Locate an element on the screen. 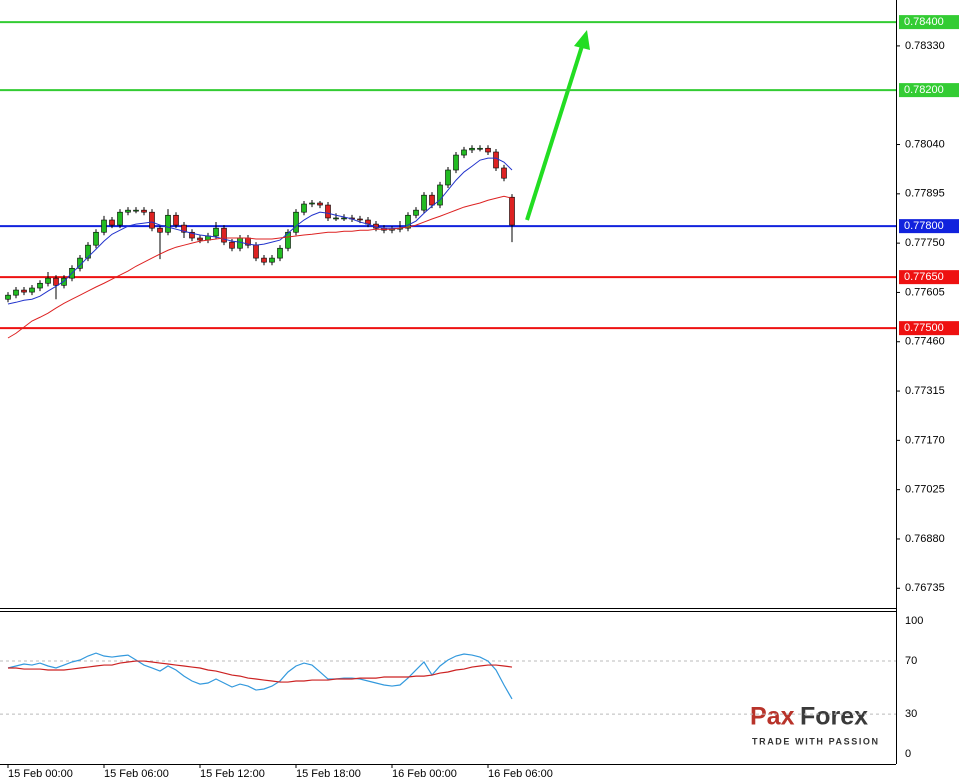  level-label: 0.78200 is located at coordinates (924, 90).